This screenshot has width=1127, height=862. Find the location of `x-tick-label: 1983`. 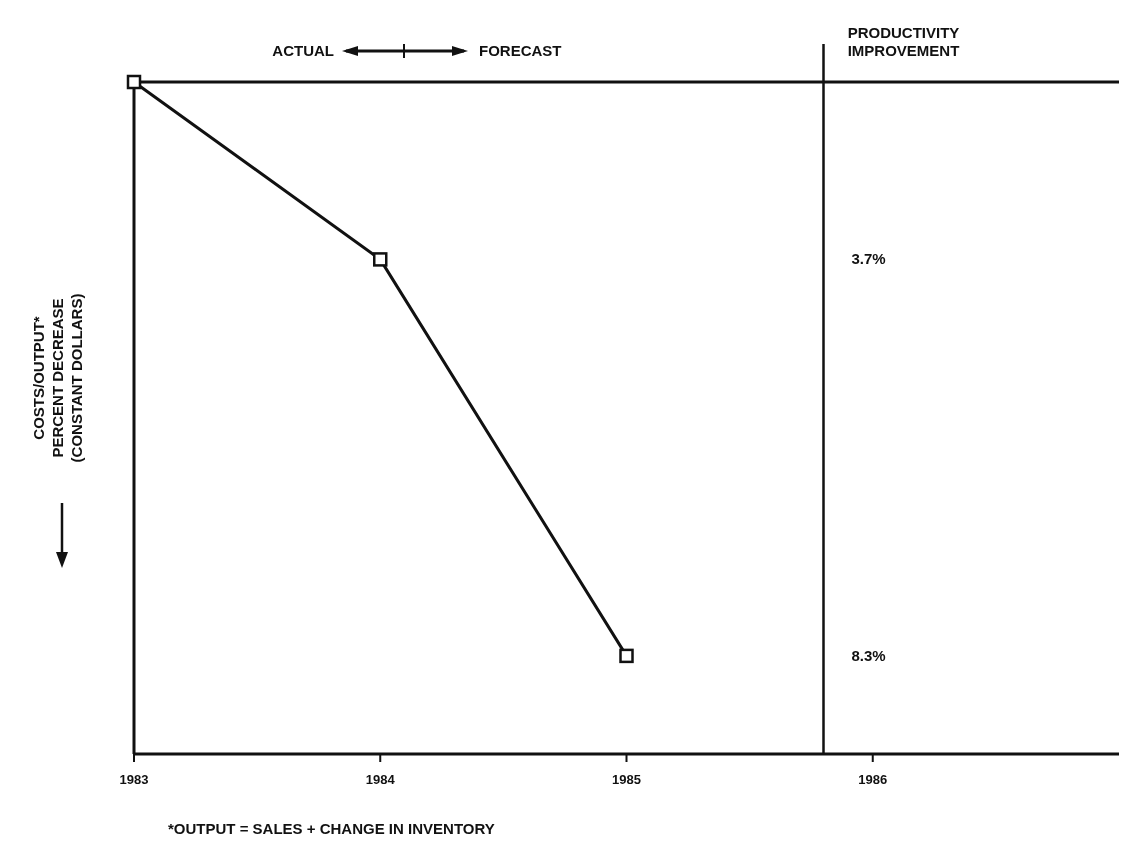

x-tick-label: 1983 is located at coordinates (134, 779).